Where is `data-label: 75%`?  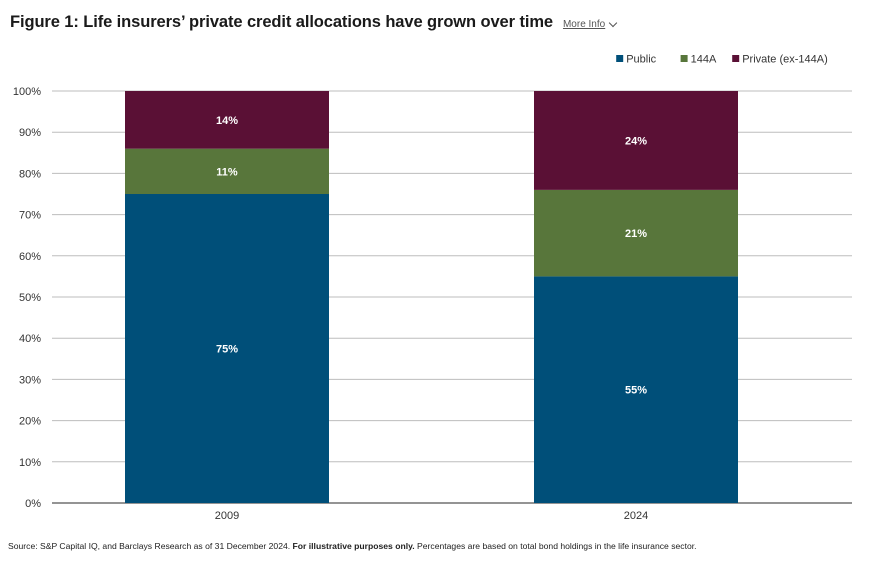 data-label: 75% is located at coordinates (227, 350).